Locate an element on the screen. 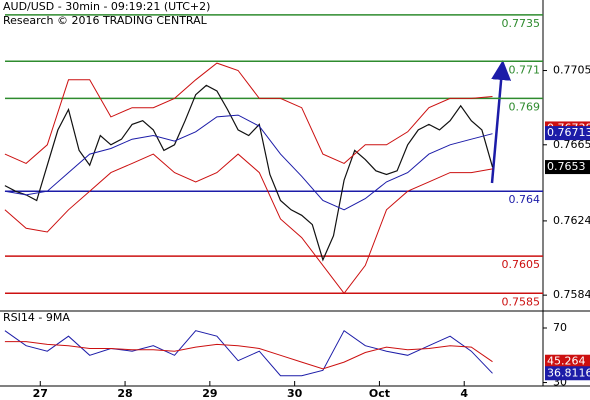  level-label: 0.7735 is located at coordinates (521, 23).